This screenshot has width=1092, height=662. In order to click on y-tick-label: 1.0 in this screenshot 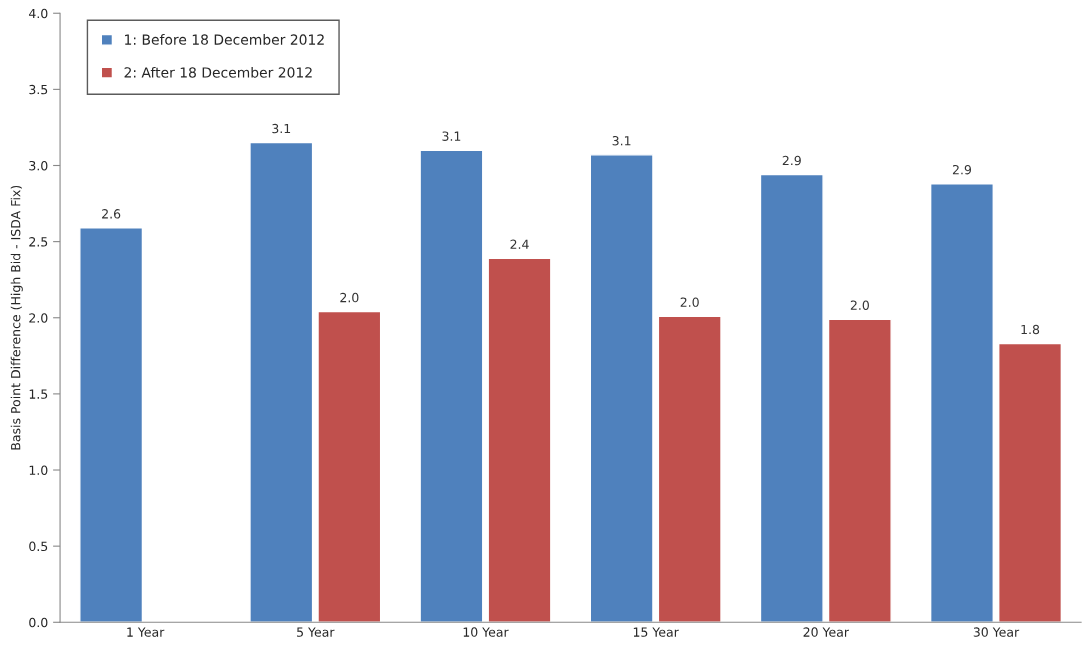, I will do `click(38, 470)`.